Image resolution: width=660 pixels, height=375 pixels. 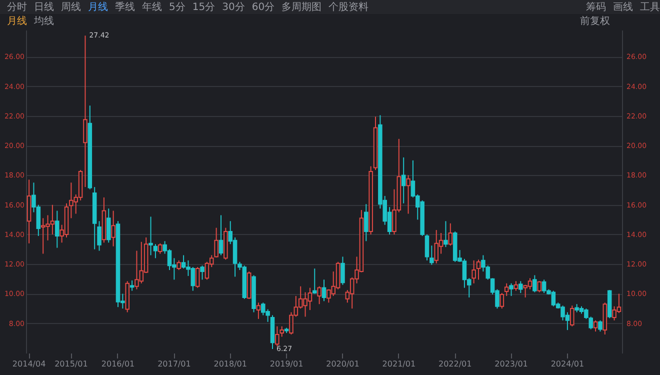 What do you see at coordinates (44, 21) in the screenshot?
I see `text: 均线` at bounding box center [44, 21].